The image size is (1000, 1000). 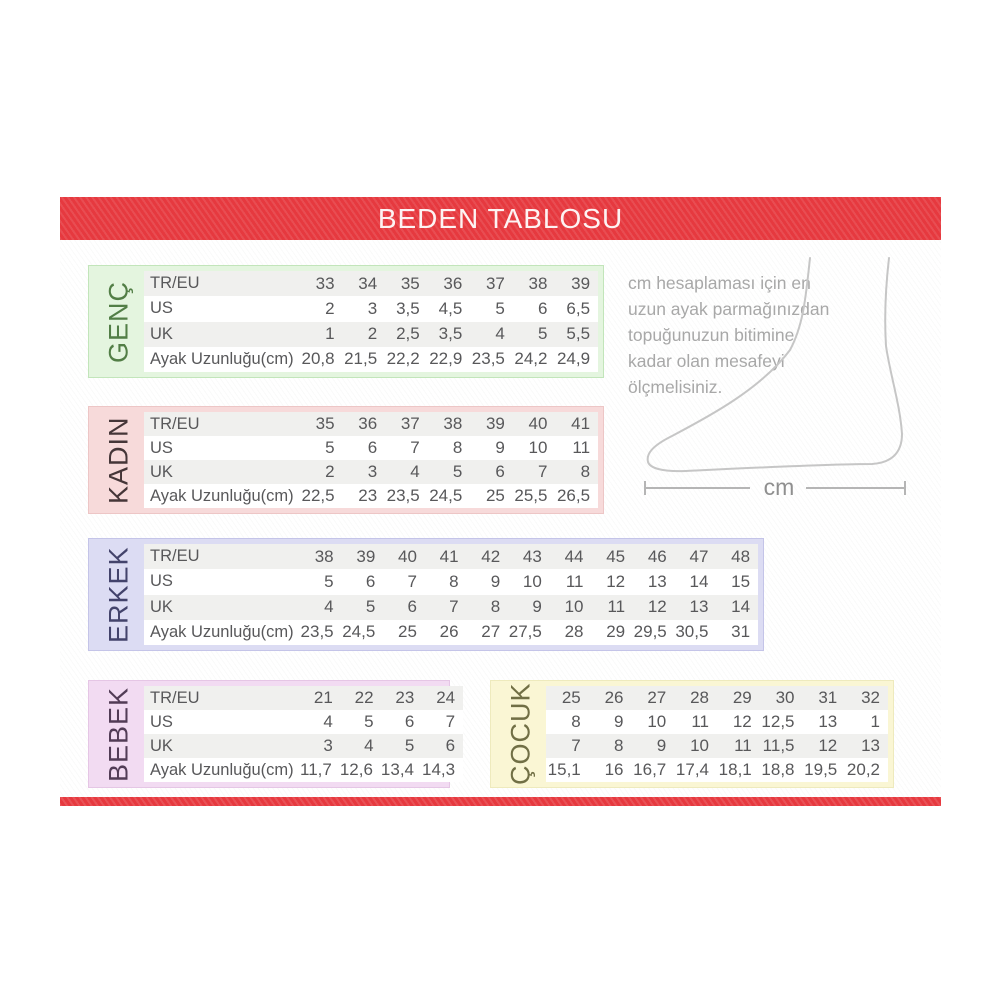 What do you see at coordinates (328, 745) in the screenshot?
I see `size-value-cell: 3` at bounding box center [328, 745].